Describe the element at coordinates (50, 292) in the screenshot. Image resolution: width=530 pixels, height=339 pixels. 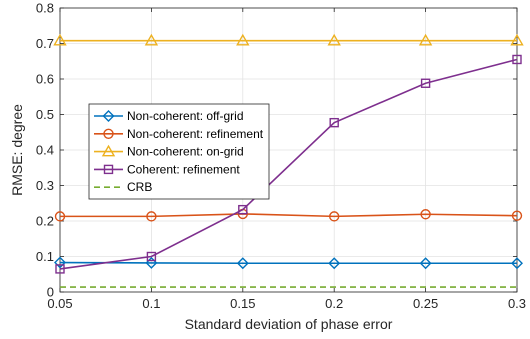
I see `y-tick-label: 0` at that location.